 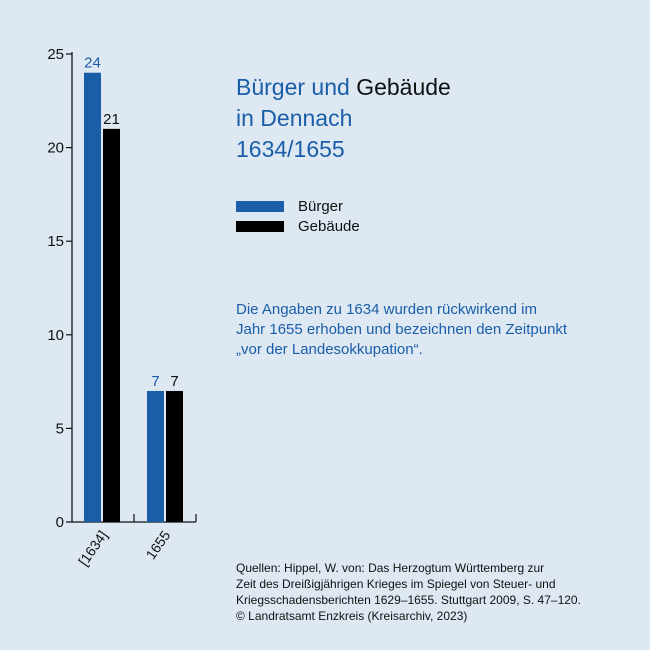 I want to click on y-tick-label: 5, so click(x=60, y=428).